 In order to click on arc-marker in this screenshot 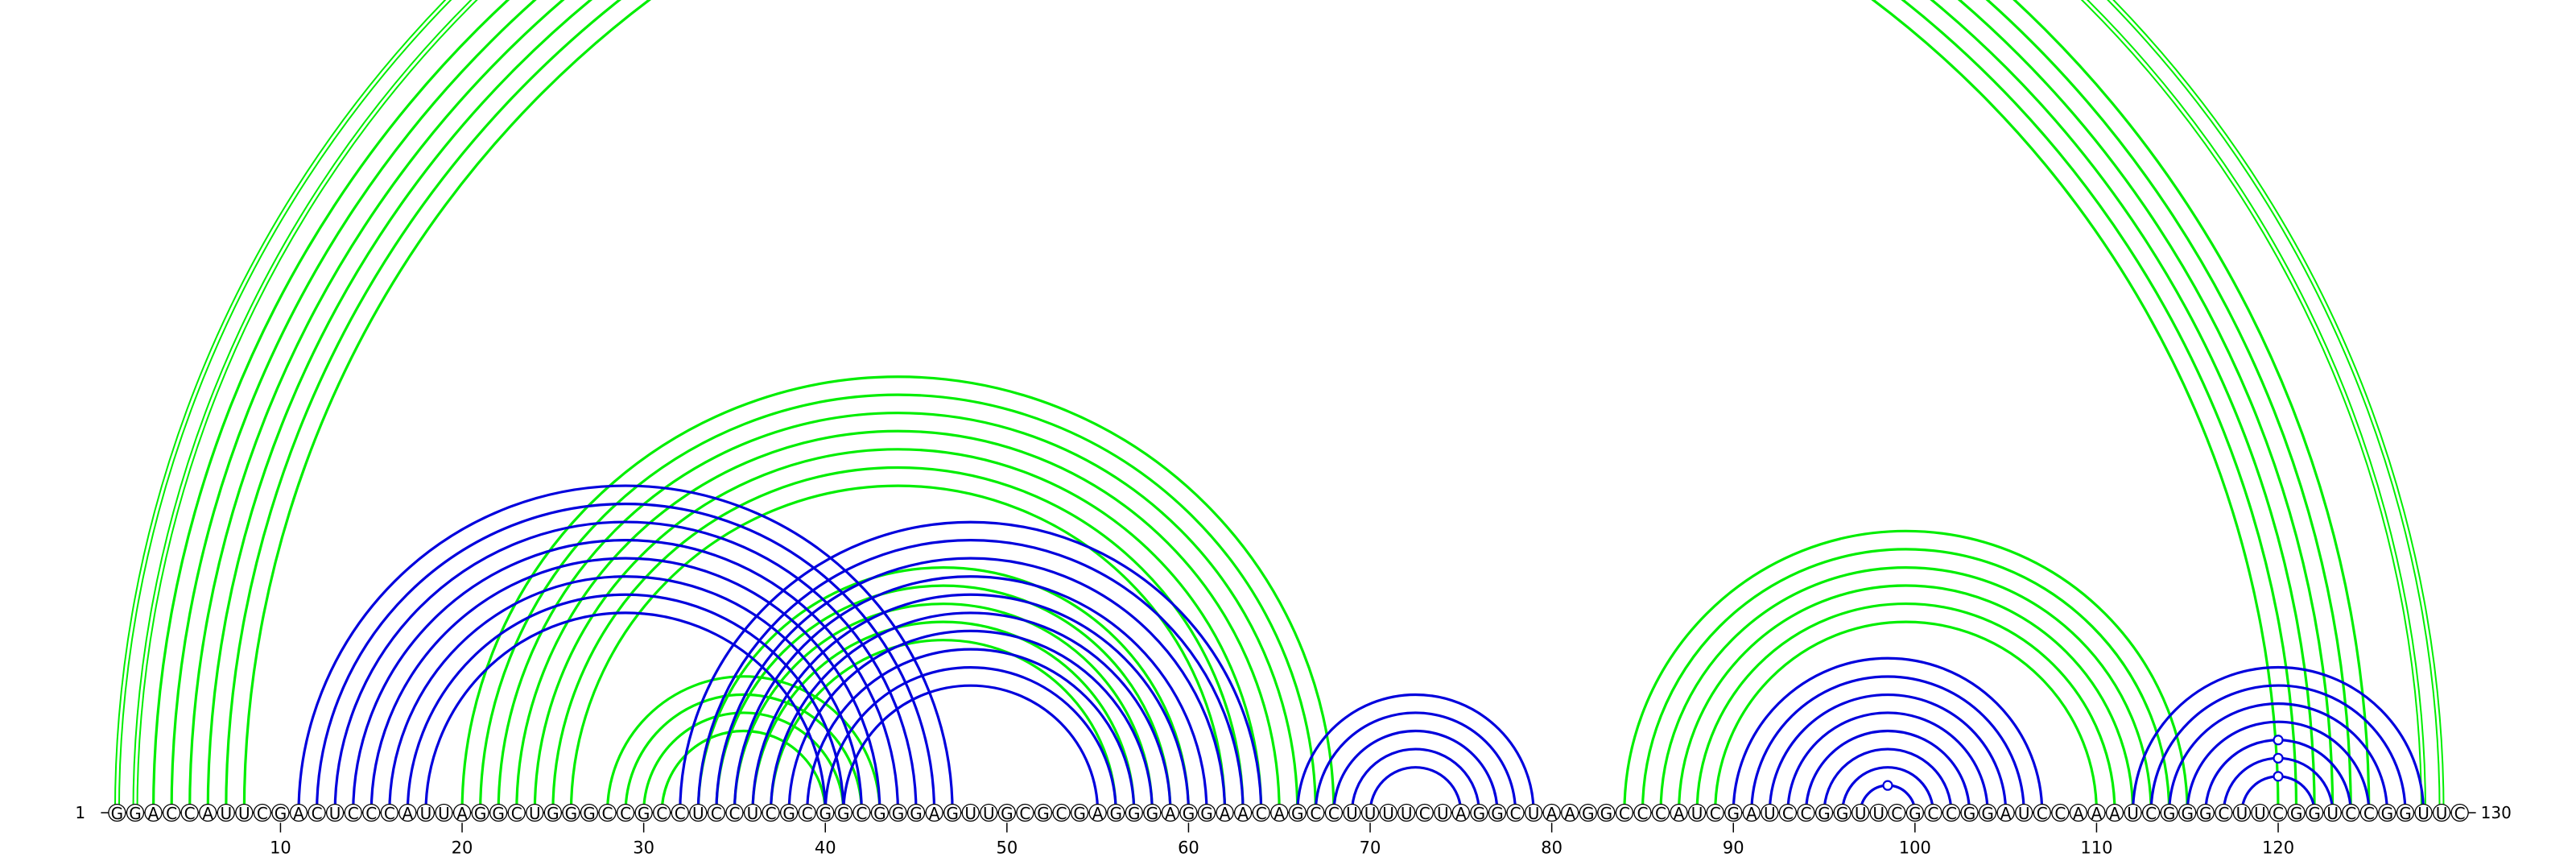, I will do `click(2278, 740)`.